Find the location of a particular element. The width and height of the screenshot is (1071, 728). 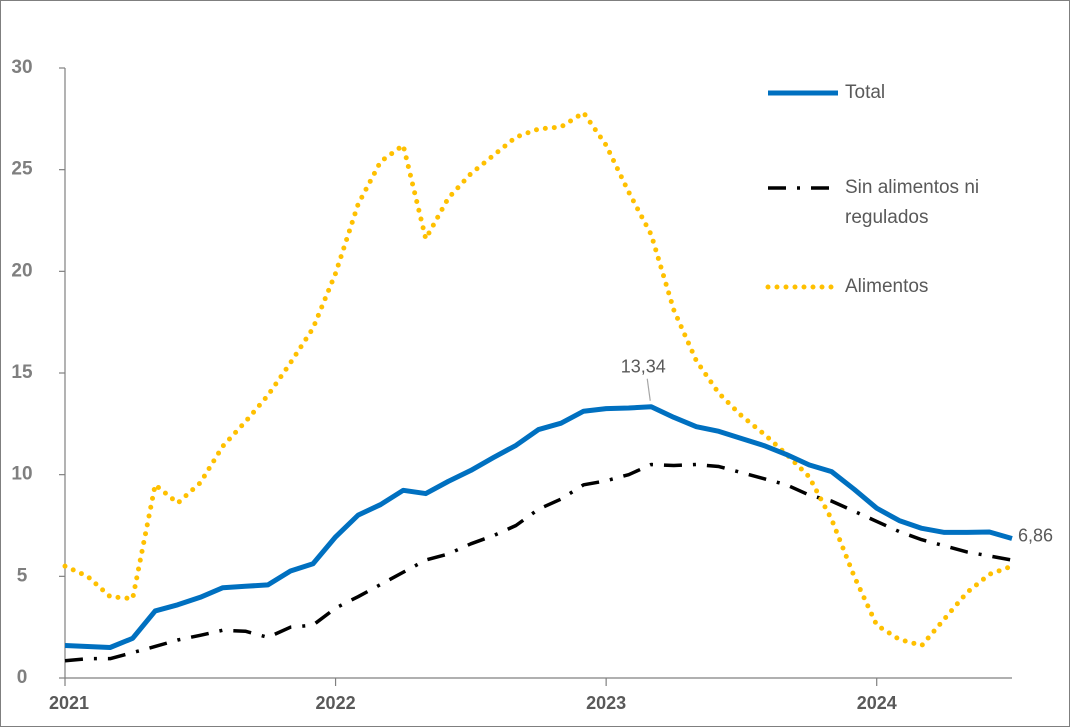

y-tick-label: 20 is located at coordinates (21, 270).